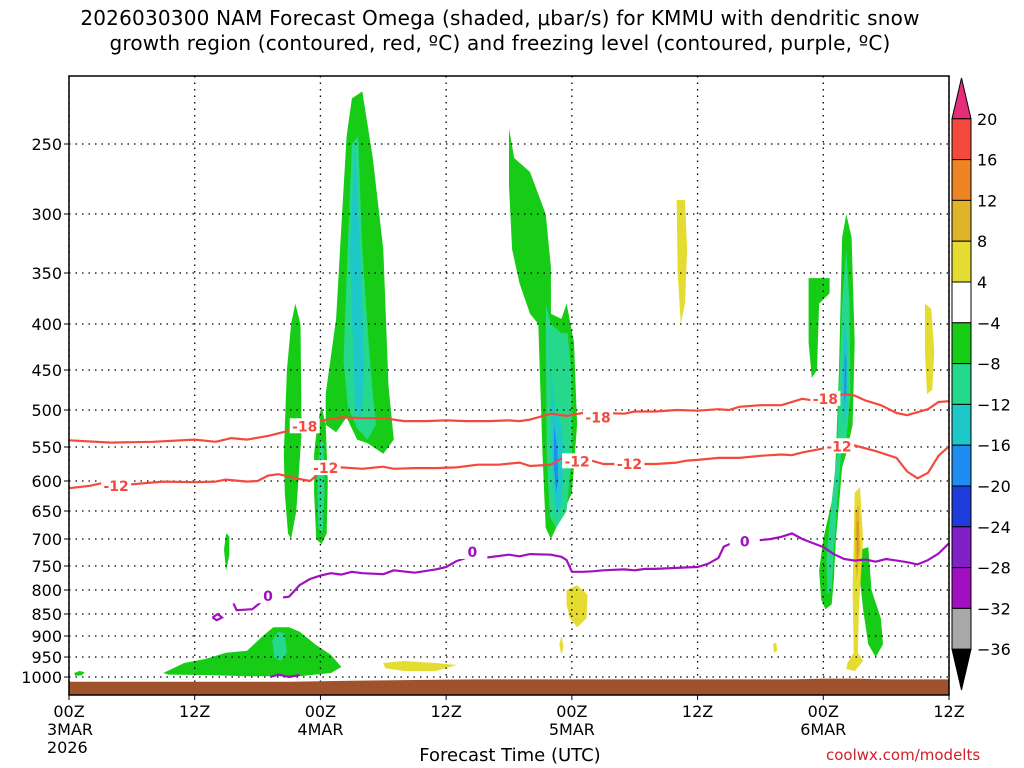 This screenshot has height=768, width=1024. Describe the element at coordinates (46, 410) in the screenshot. I see `y-tick-label-500: 500` at that location.